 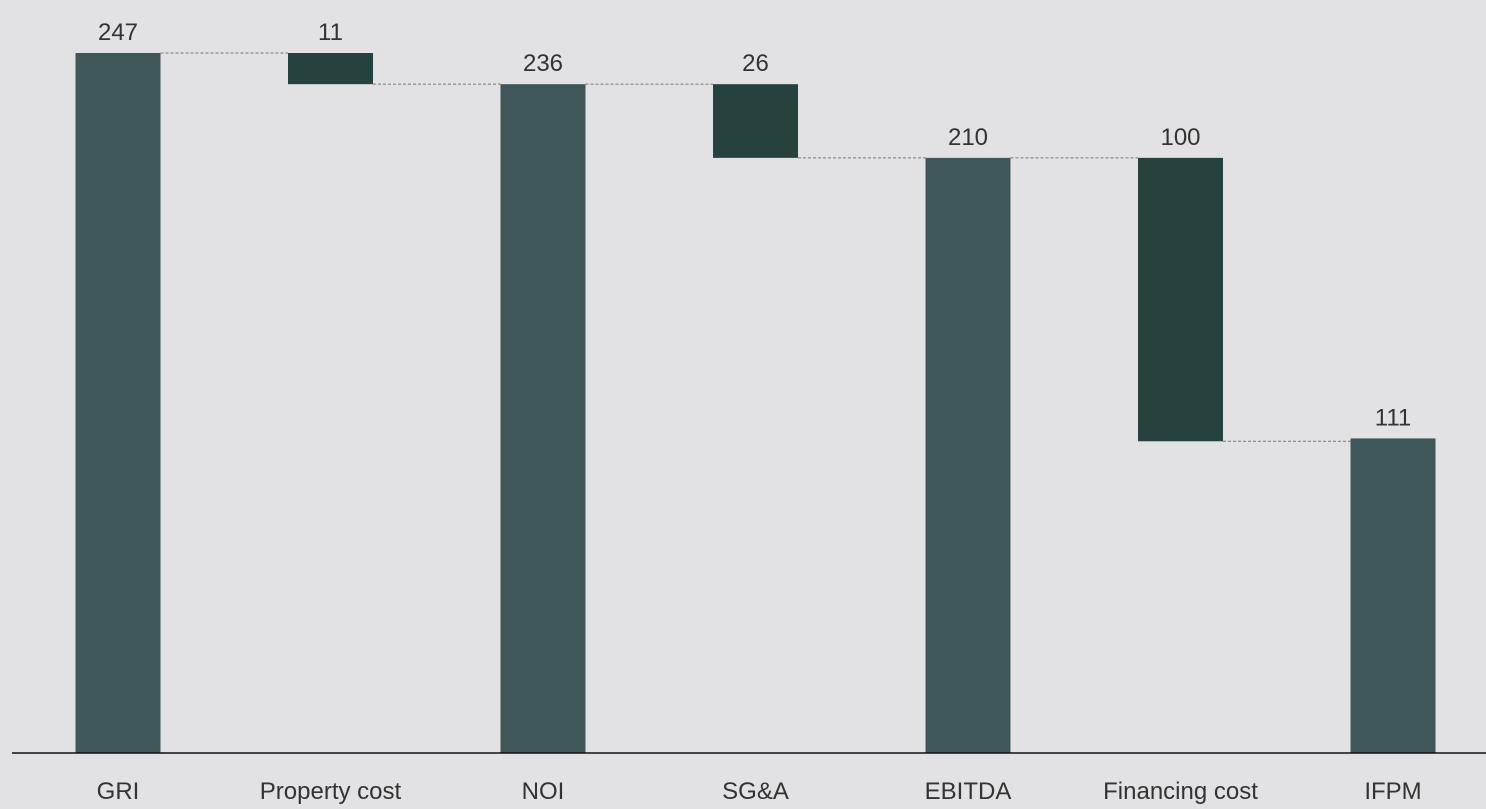 I want to click on value-label: 111, so click(x=1393, y=417).